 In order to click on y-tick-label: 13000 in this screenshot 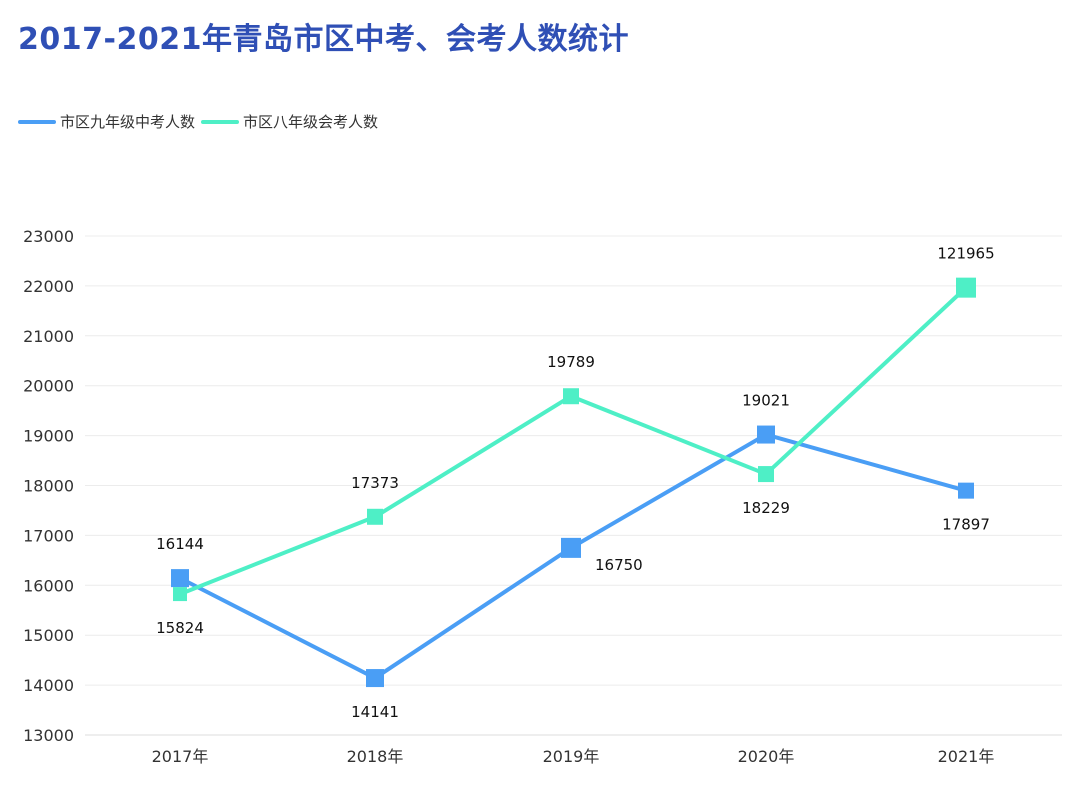, I will do `click(48, 735)`.